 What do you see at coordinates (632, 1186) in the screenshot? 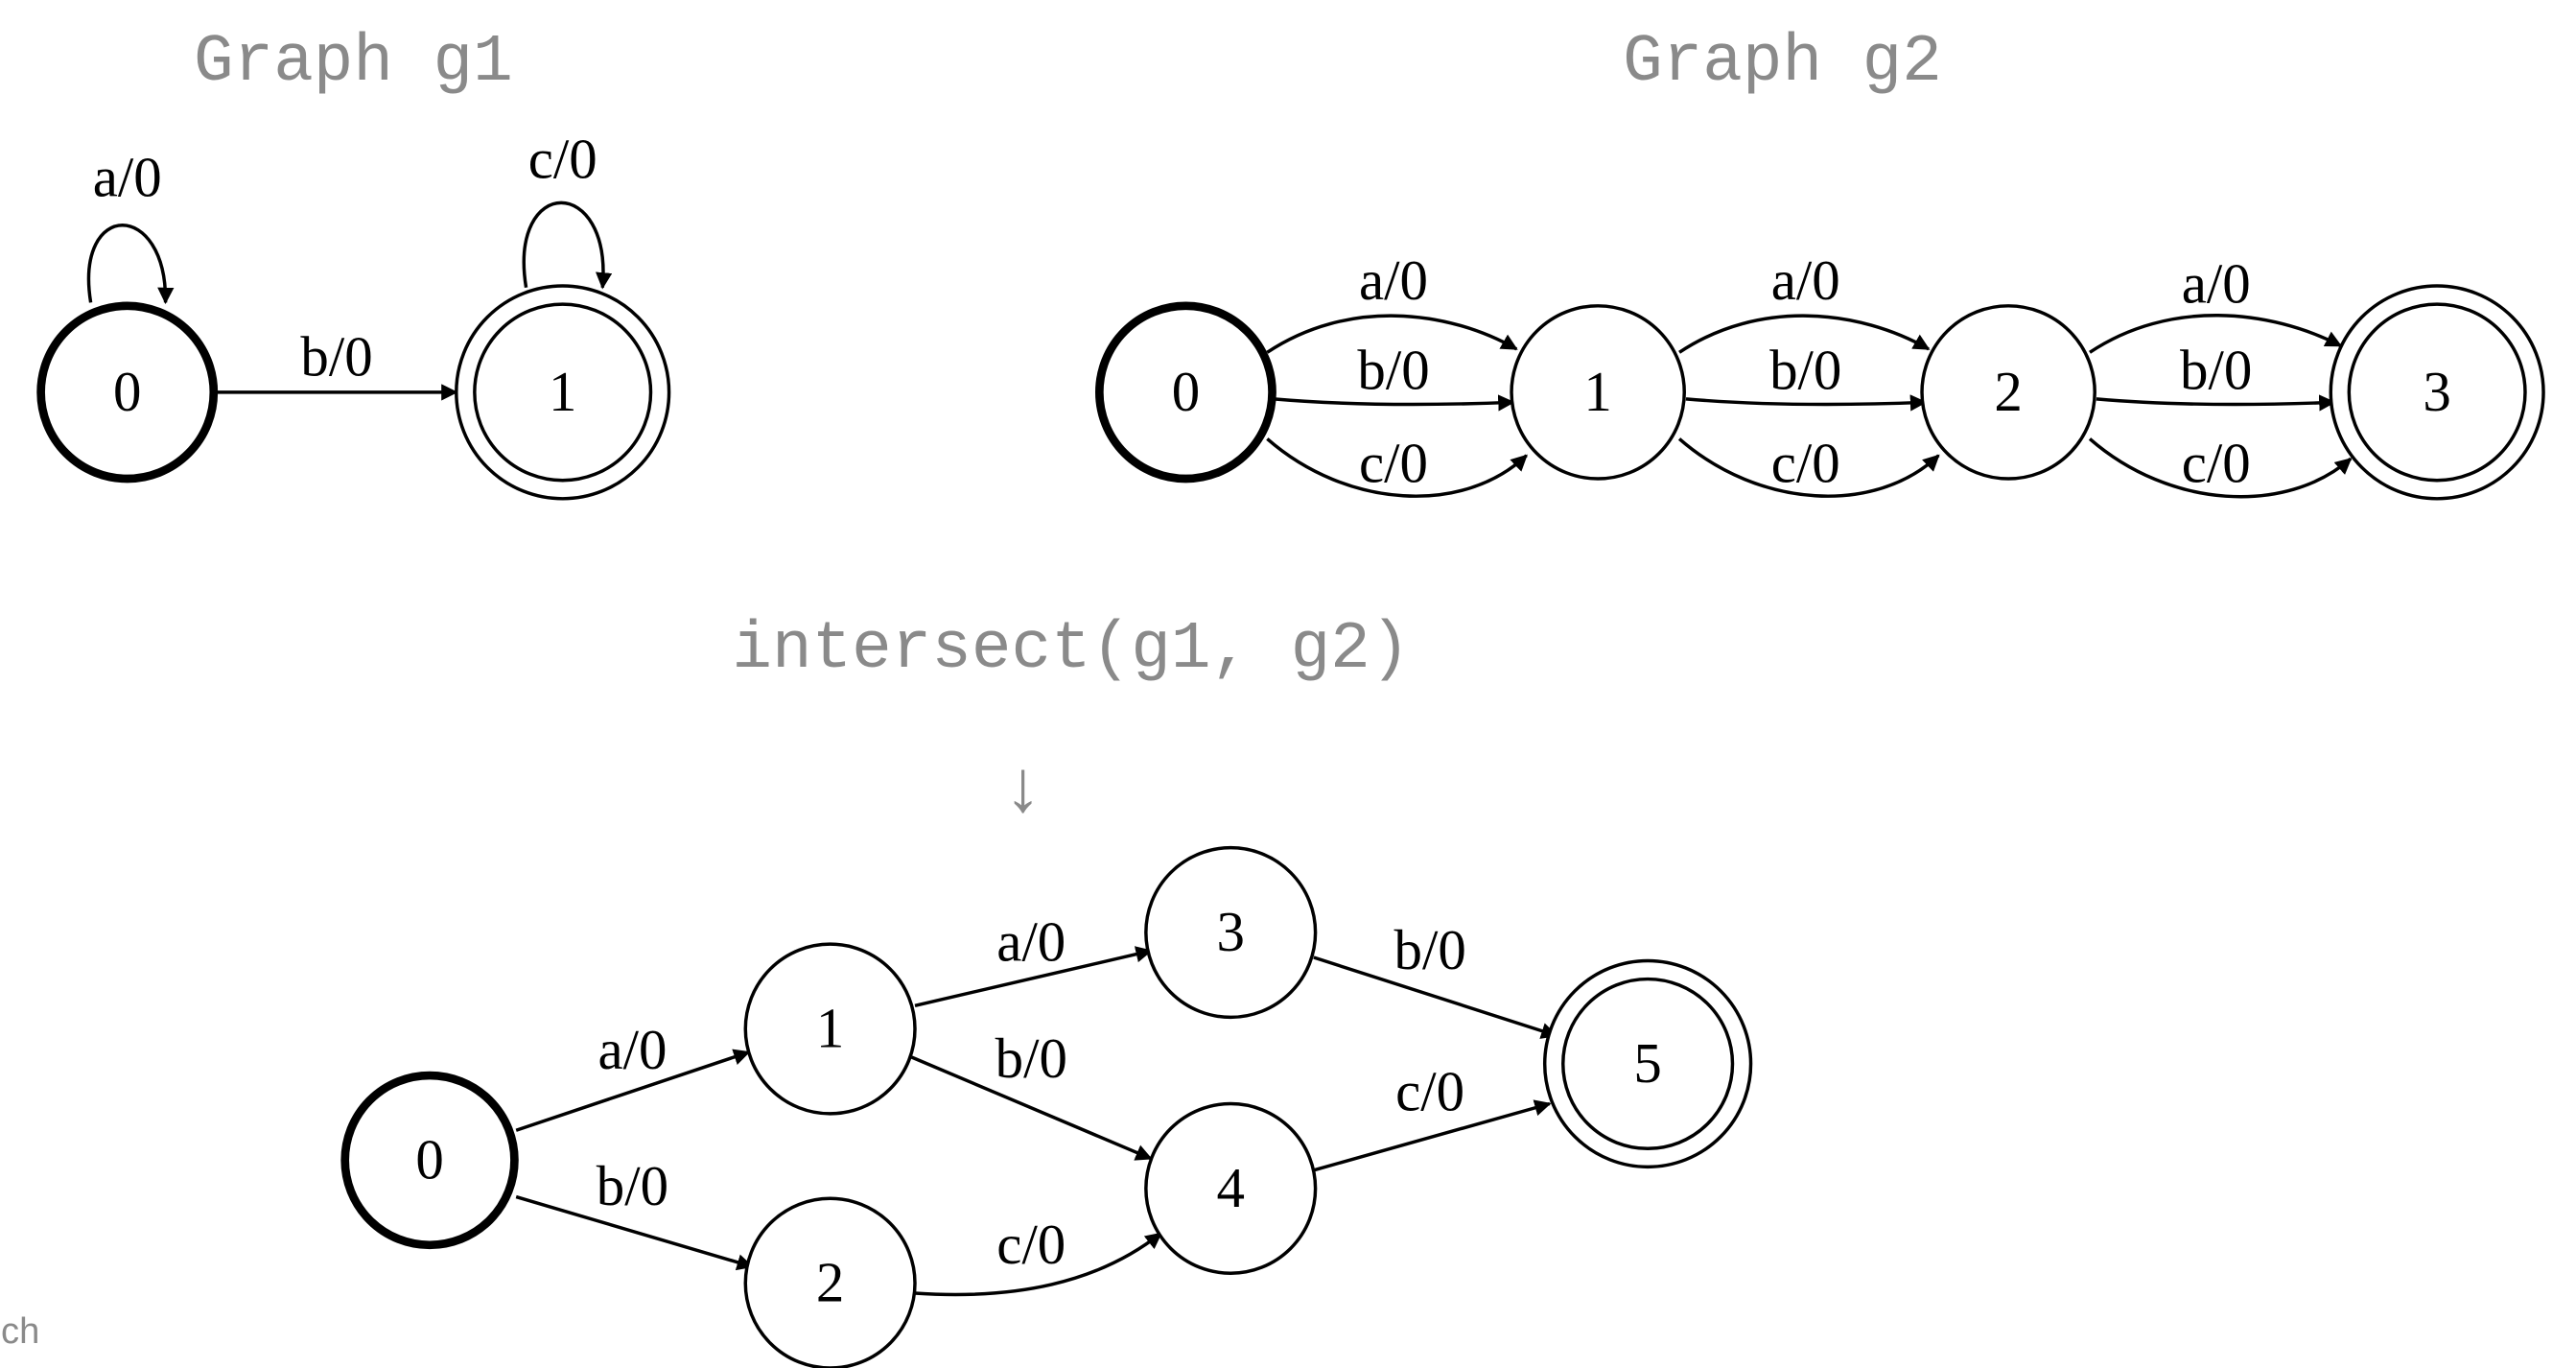
I see `result-edge-label-0-2: b/0` at bounding box center [632, 1186].